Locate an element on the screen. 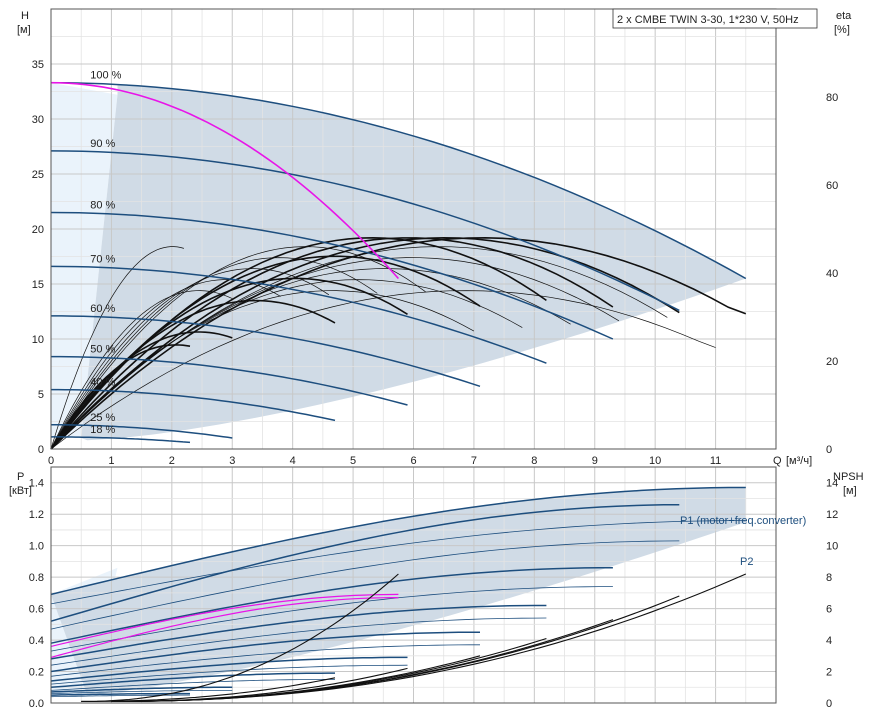 The image size is (875, 720). npsh-tick-label: 6 is located at coordinates (829, 610).